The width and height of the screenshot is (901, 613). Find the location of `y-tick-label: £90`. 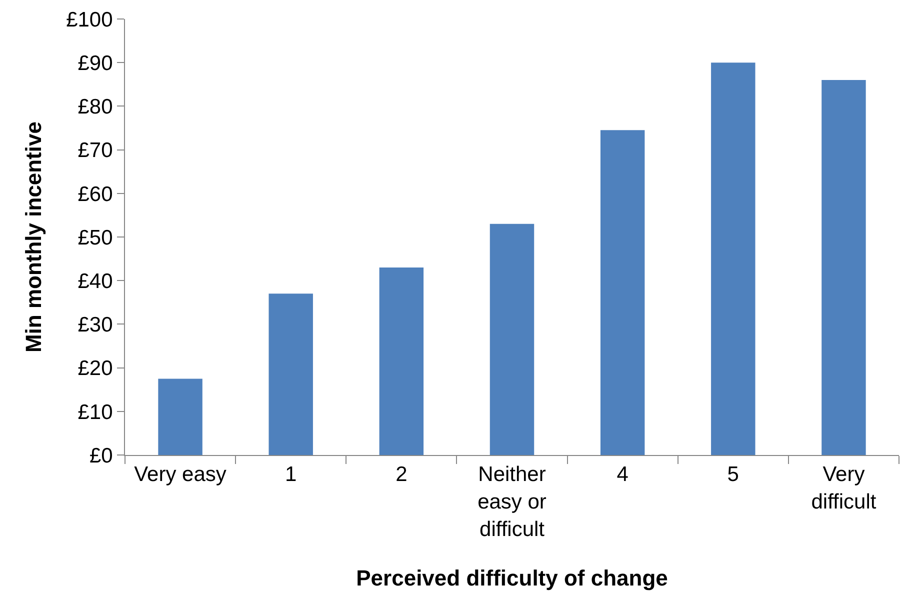

y-tick-label: £90 is located at coordinates (95, 63).